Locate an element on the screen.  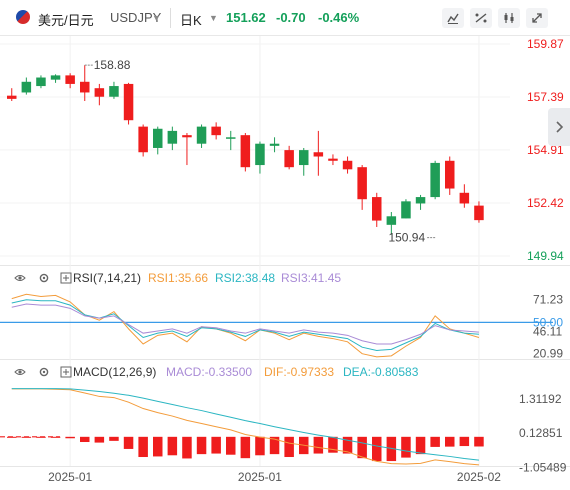
macd-axis-label: 1.31192 is located at coordinates (540, 399).